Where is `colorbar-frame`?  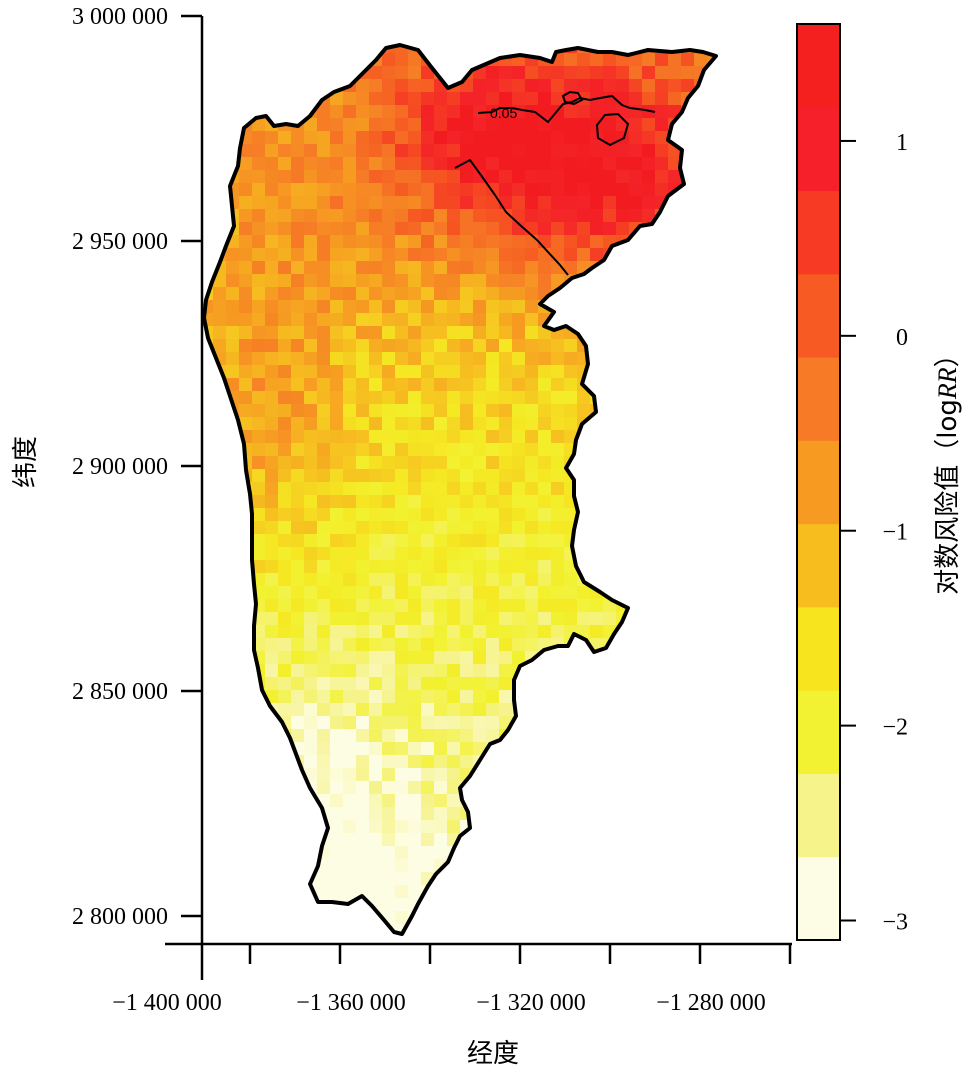
colorbar-frame is located at coordinates (818, 482).